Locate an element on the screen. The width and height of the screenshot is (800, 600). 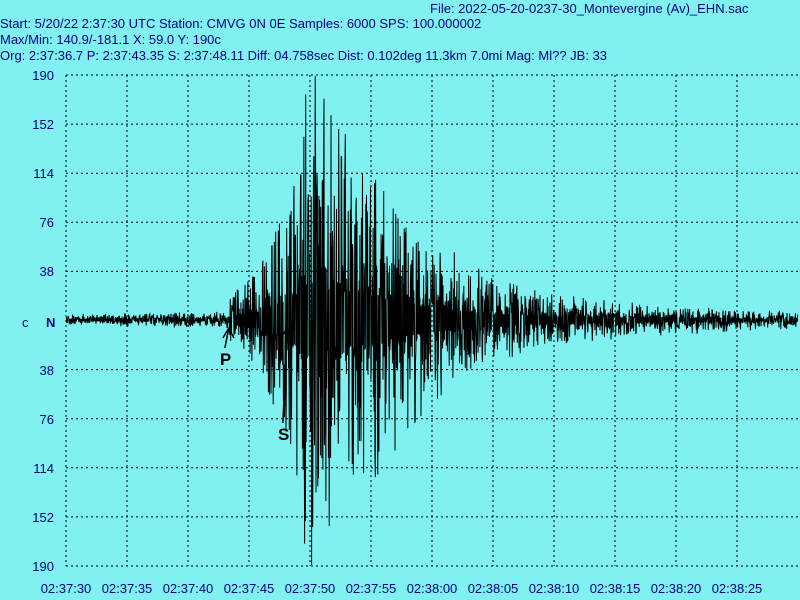
x-tick-label: 02:38:15 is located at coordinates (615, 588).